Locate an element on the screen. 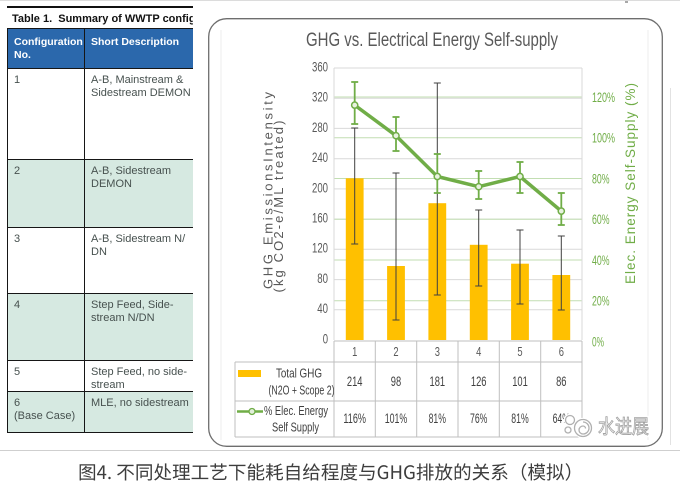 This screenshot has height=502, width=680. svg-text: 60% is located at coordinates (601, 219).